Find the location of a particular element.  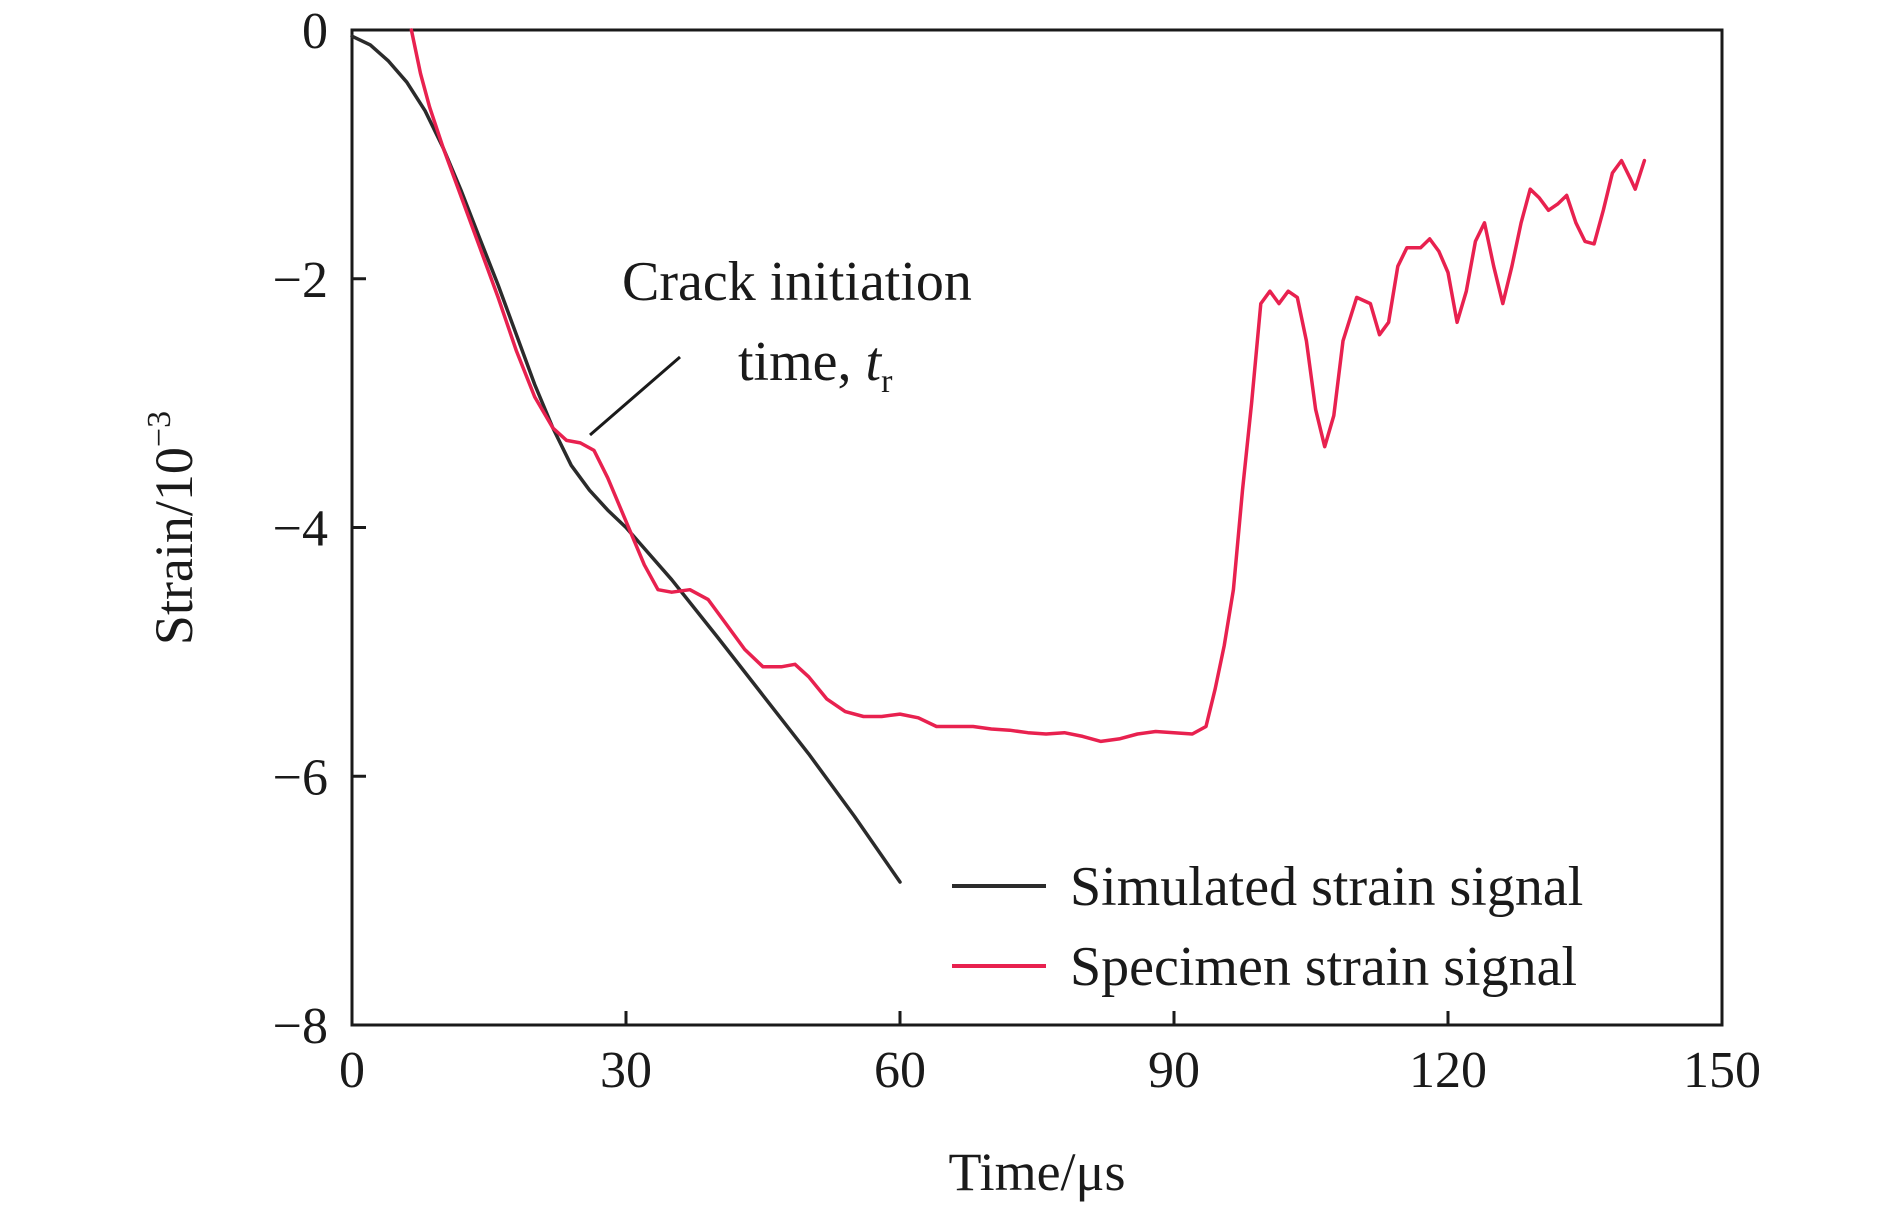

legend-label-simulated: Simulated strain signal is located at coordinates (1326, 887).